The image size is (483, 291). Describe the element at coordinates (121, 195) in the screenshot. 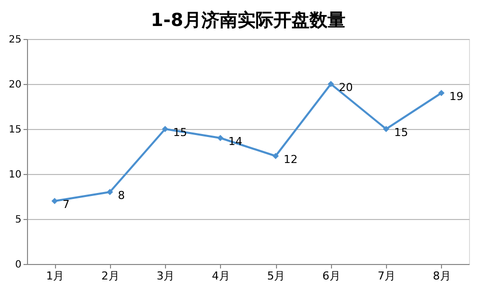

I see `data-label: 8` at that location.